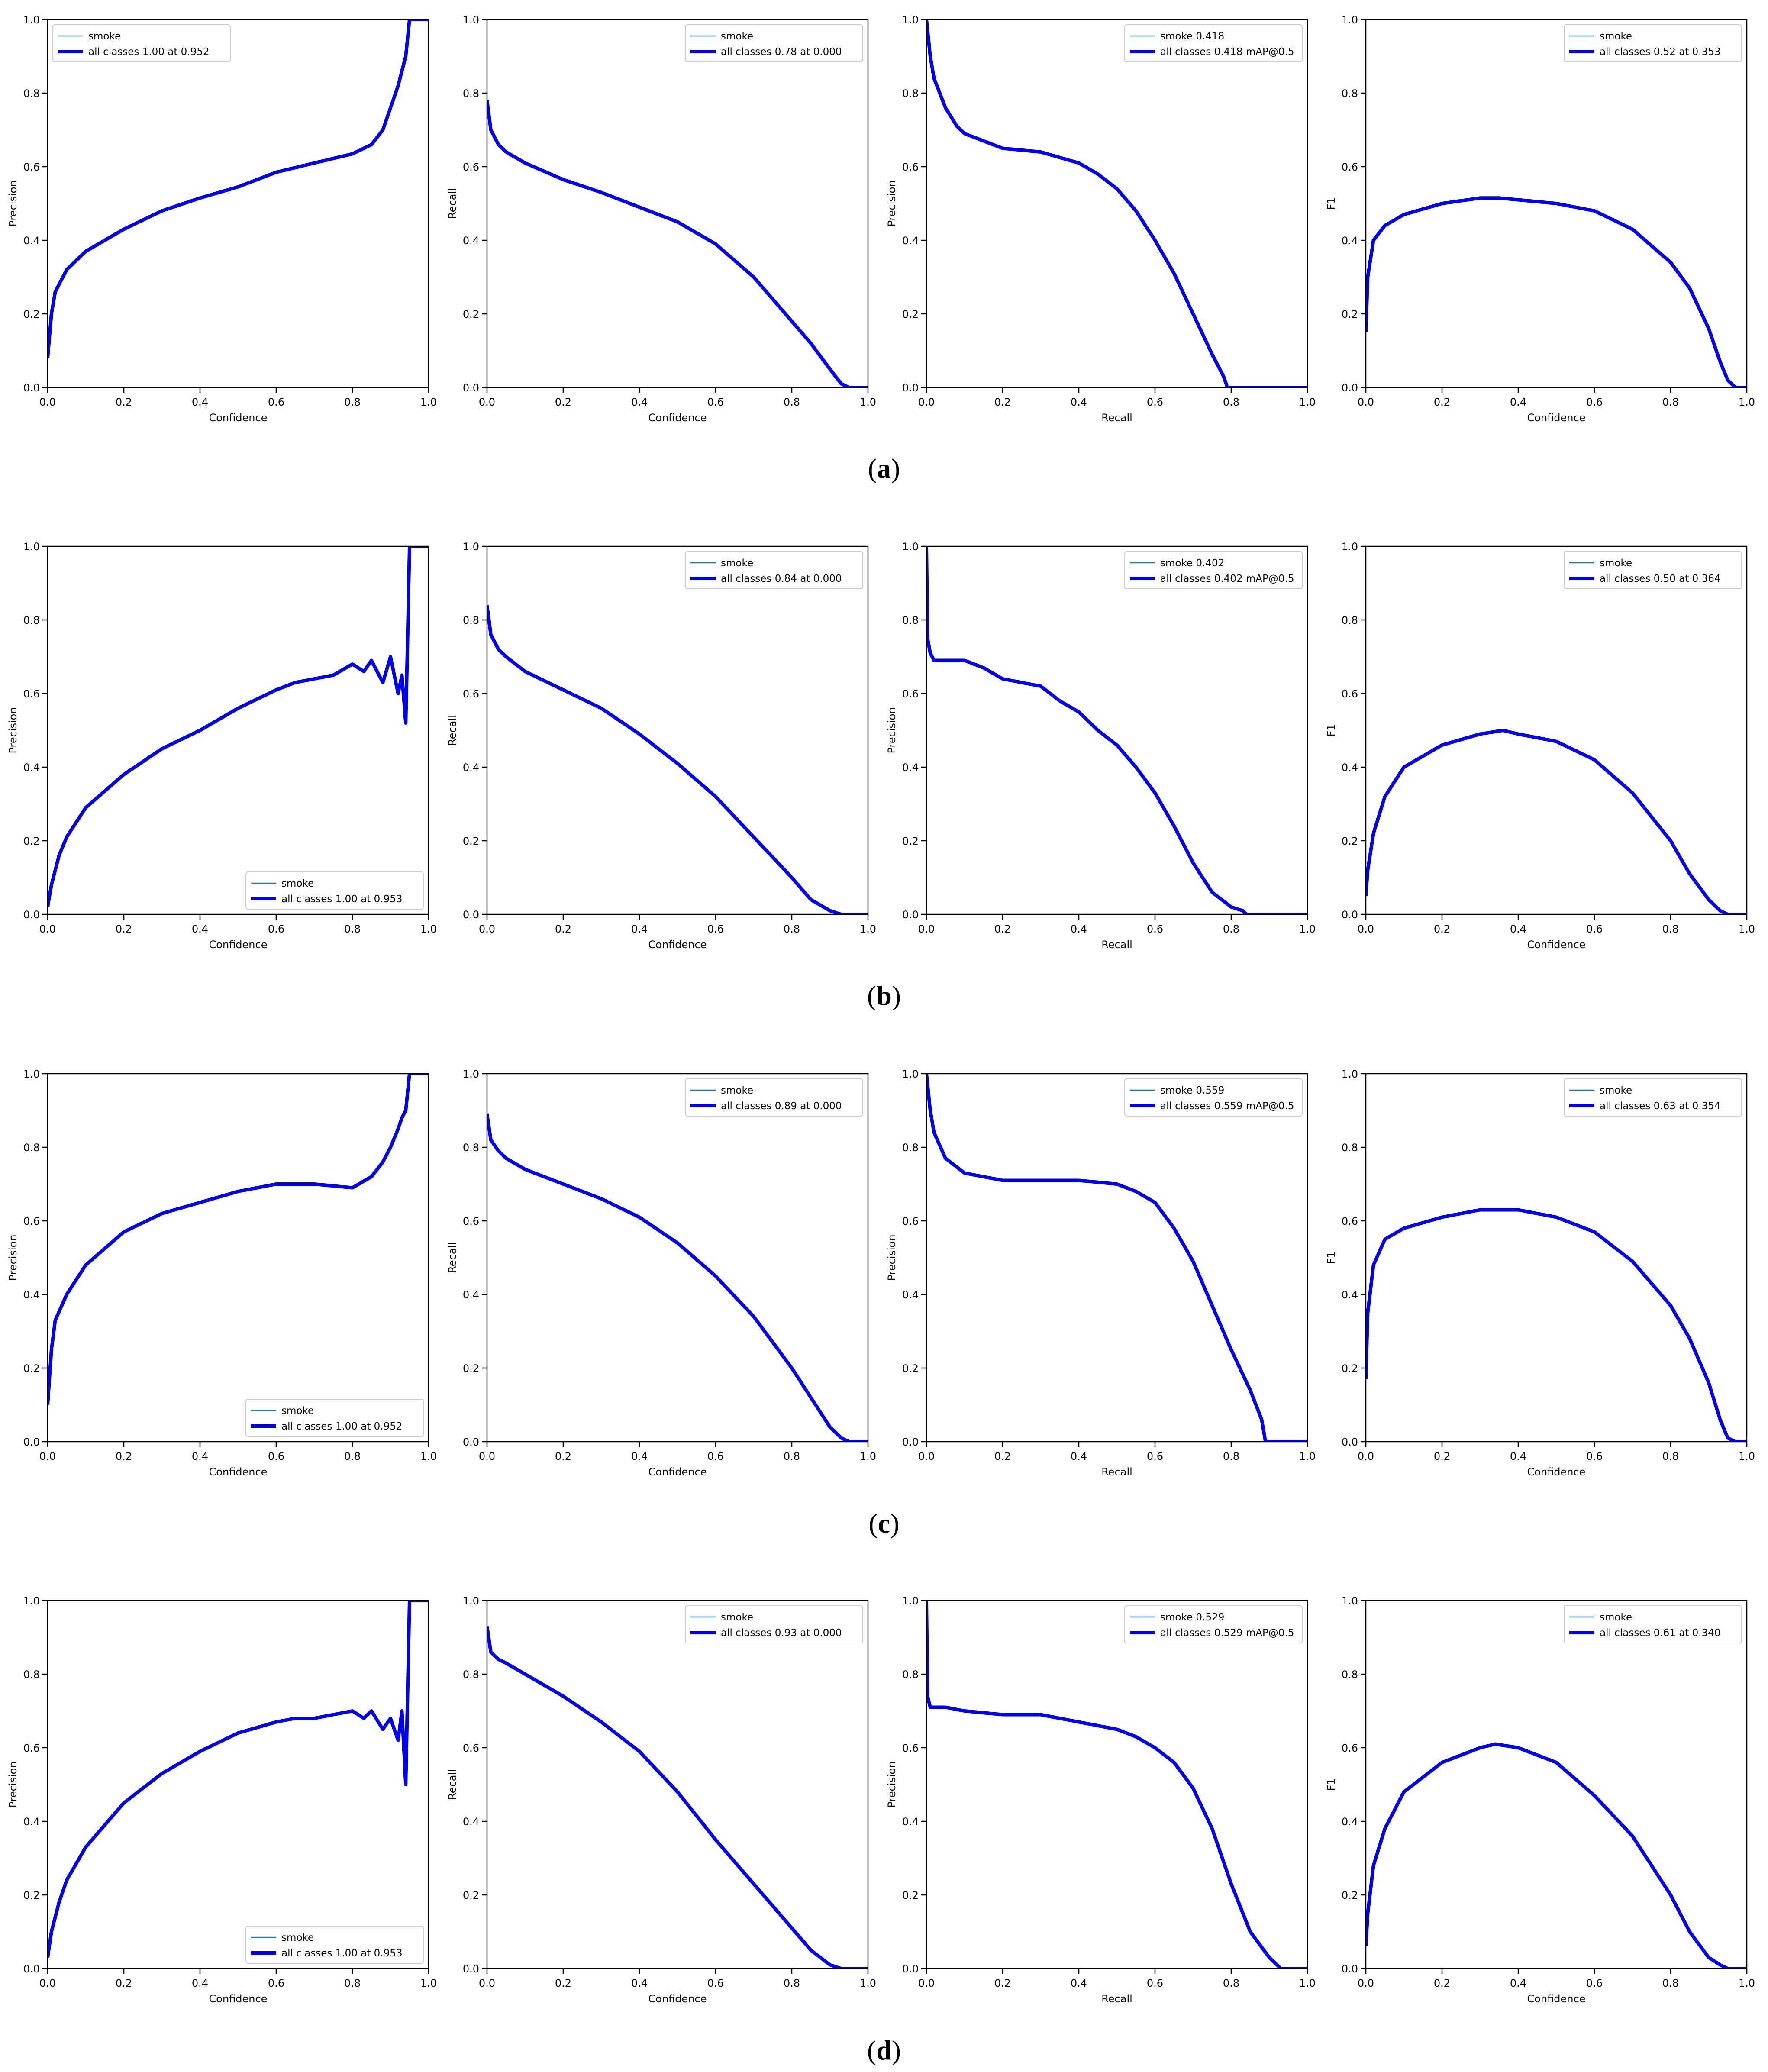 The height and width of the screenshot is (2072, 1768). What do you see at coordinates (781, 1633) in the screenshot?
I see `legend-label-all-classes: all classes 0.93 at 0.000` at bounding box center [781, 1633].